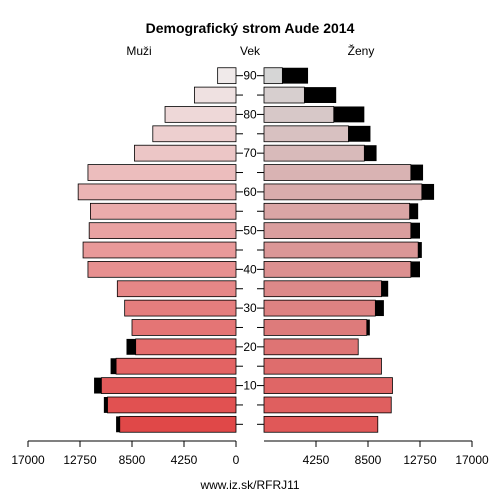  What do you see at coordinates (138, 51) in the screenshot?
I see `males-label: Muži` at bounding box center [138, 51].